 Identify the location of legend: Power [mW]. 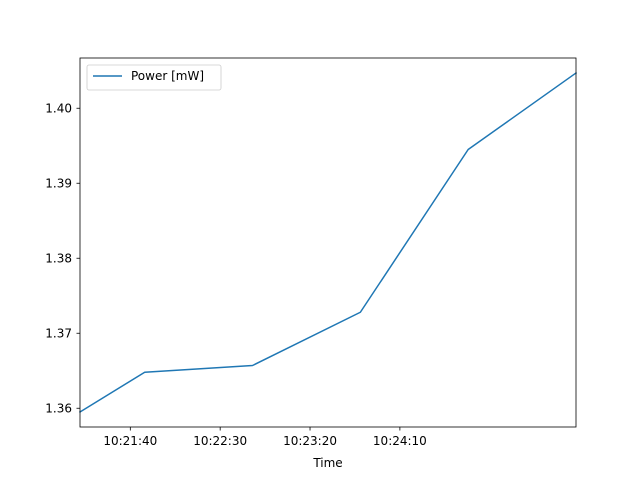
(154, 77).